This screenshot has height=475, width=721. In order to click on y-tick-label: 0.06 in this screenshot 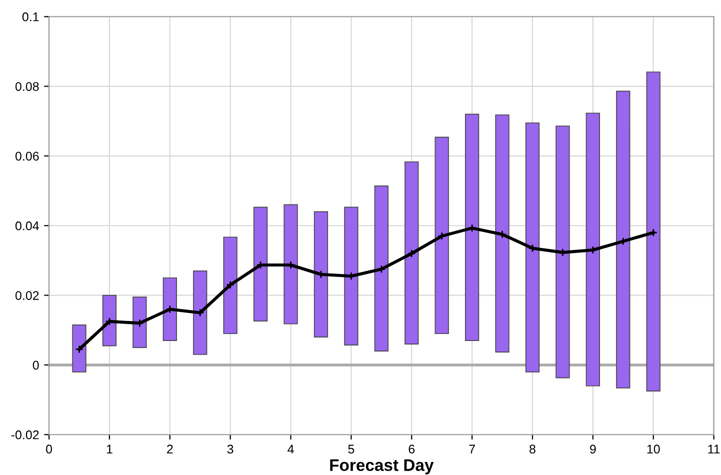, I will do `click(27, 156)`.